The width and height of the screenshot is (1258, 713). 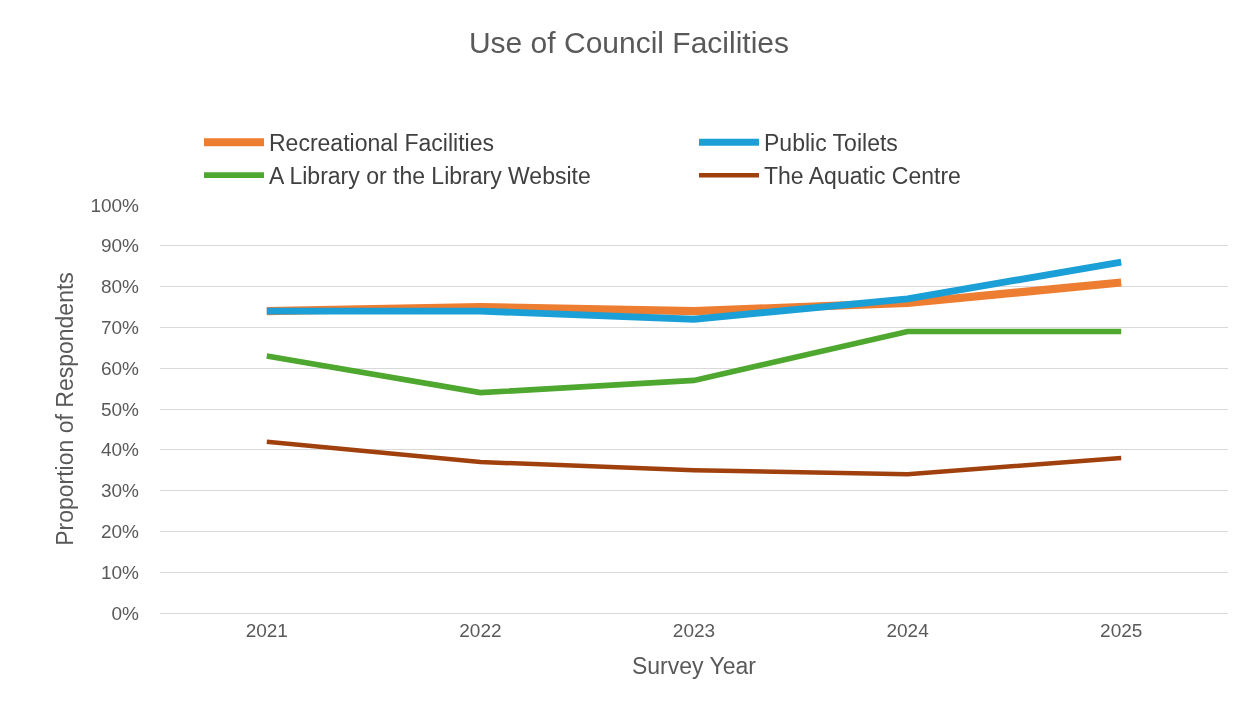 I want to click on line-series, so click(x=694, y=458).